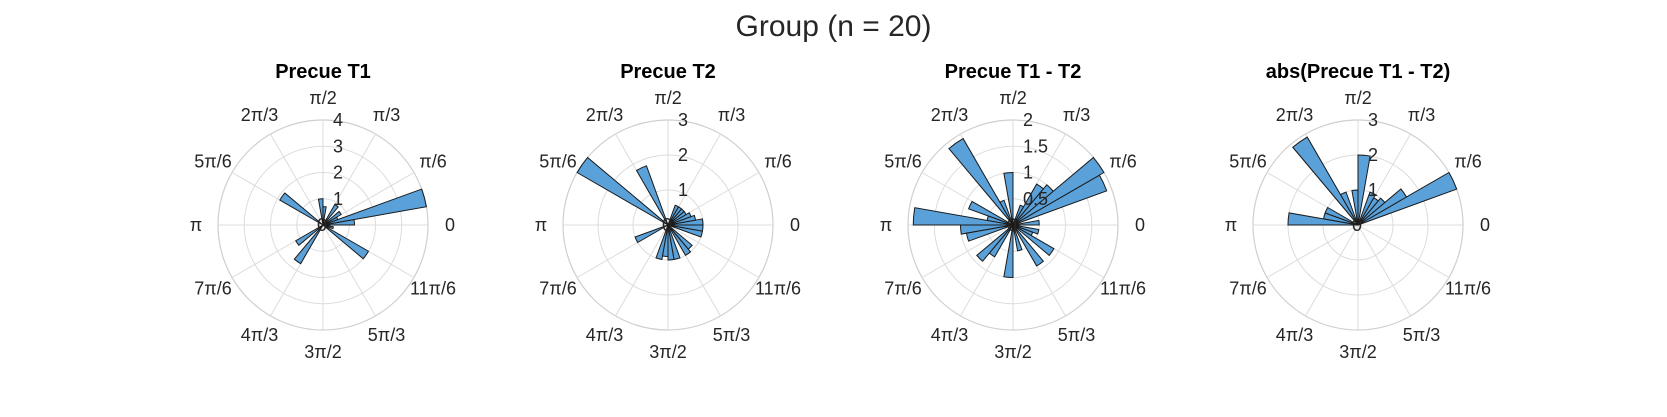 The image size is (1667, 417). Describe the element at coordinates (668, 72) in the screenshot. I see `plot-title: Precue T2` at that location.